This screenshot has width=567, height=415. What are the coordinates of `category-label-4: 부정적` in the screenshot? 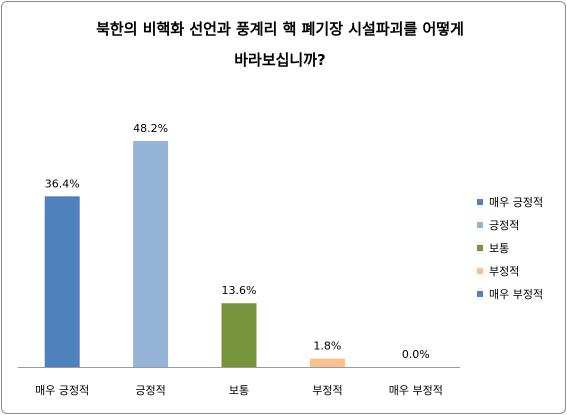 It's located at (327, 390).